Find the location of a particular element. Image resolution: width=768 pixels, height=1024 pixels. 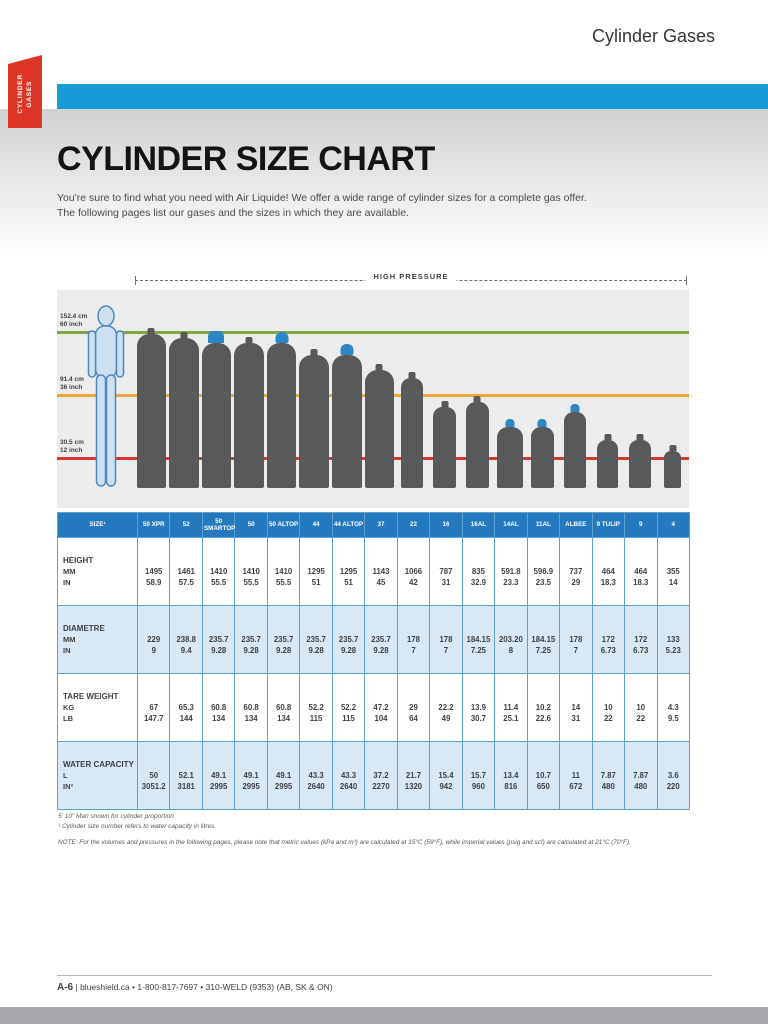

data-cell: 203.20 8 is located at coordinates (511, 639).